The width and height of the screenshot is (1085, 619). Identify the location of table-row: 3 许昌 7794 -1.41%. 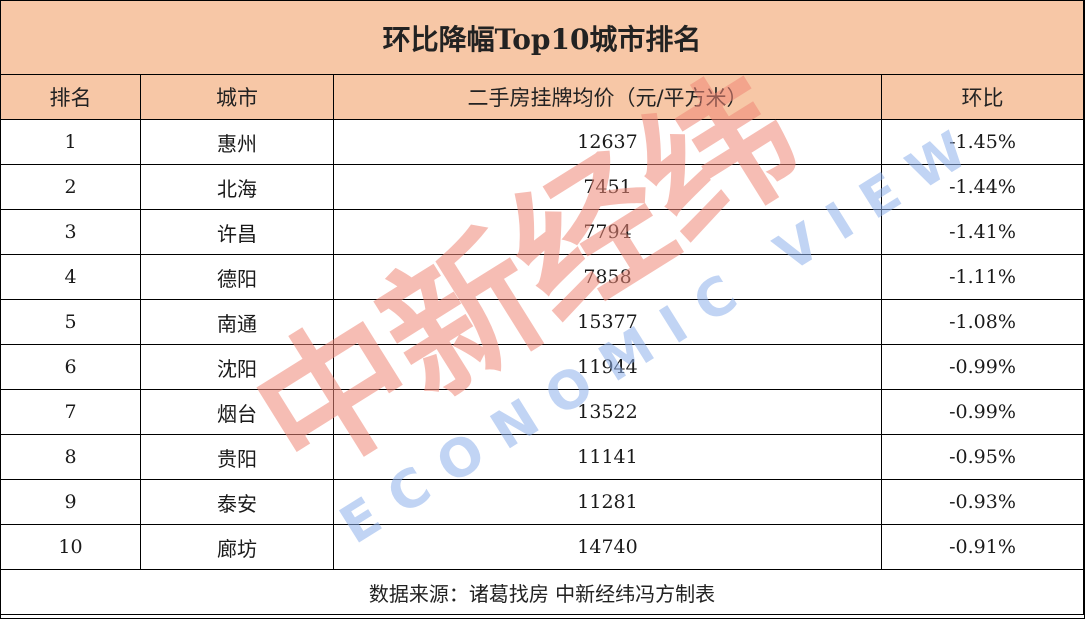
(542, 232).